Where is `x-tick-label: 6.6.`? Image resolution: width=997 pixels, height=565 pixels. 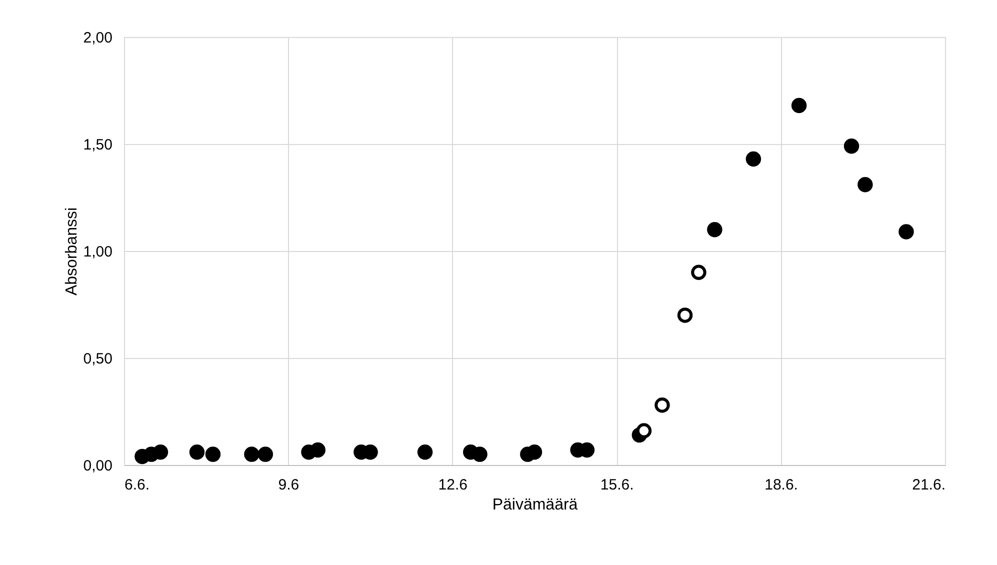
x-tick-label: 6.6. is located at coordinates (137, 485).